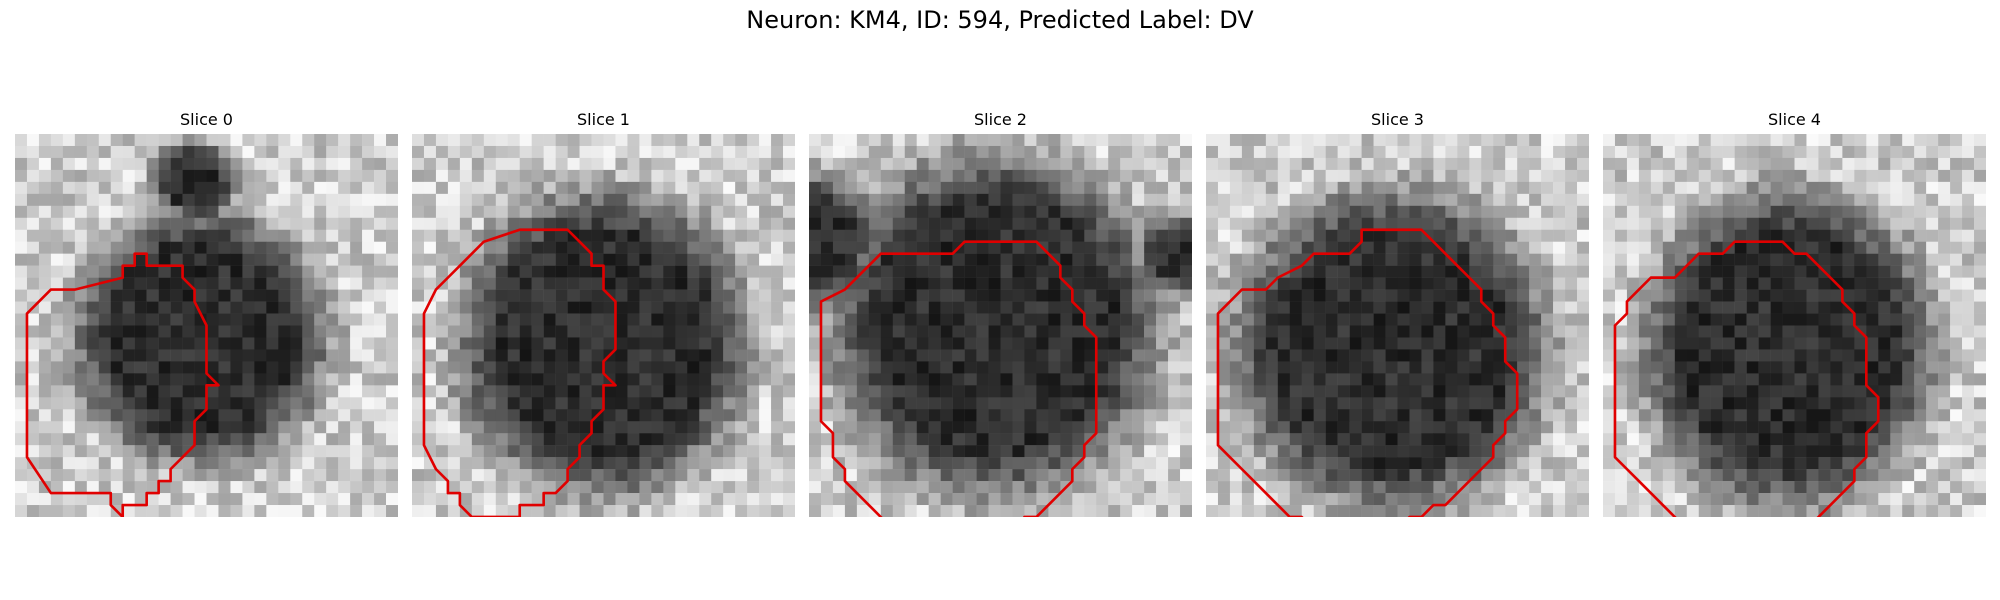 This screenshot has height=600, width=2000. Describe the element at coordinates (206, 119) in the screenshot. I see `slice-title: Slice 0` at that location.